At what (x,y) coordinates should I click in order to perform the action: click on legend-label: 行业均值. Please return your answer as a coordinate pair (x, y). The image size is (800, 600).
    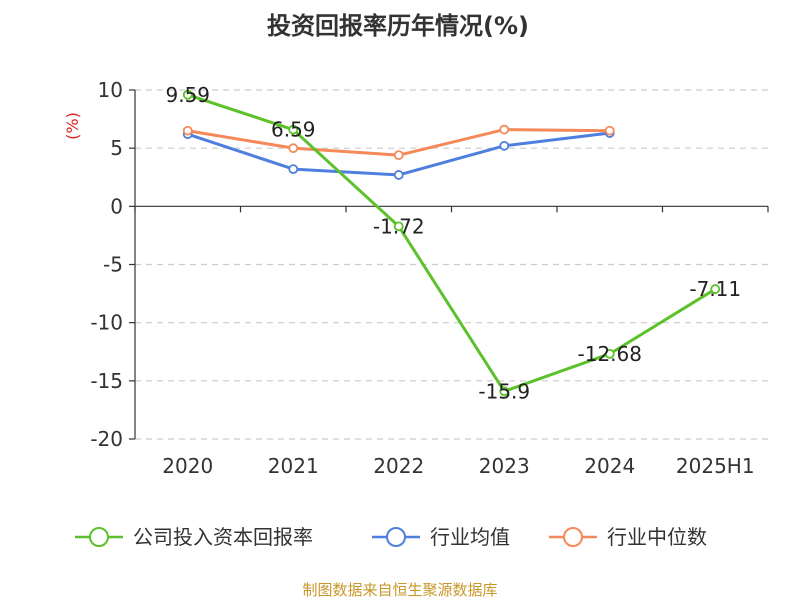
    Looking at the image, I should click on (470, 537).